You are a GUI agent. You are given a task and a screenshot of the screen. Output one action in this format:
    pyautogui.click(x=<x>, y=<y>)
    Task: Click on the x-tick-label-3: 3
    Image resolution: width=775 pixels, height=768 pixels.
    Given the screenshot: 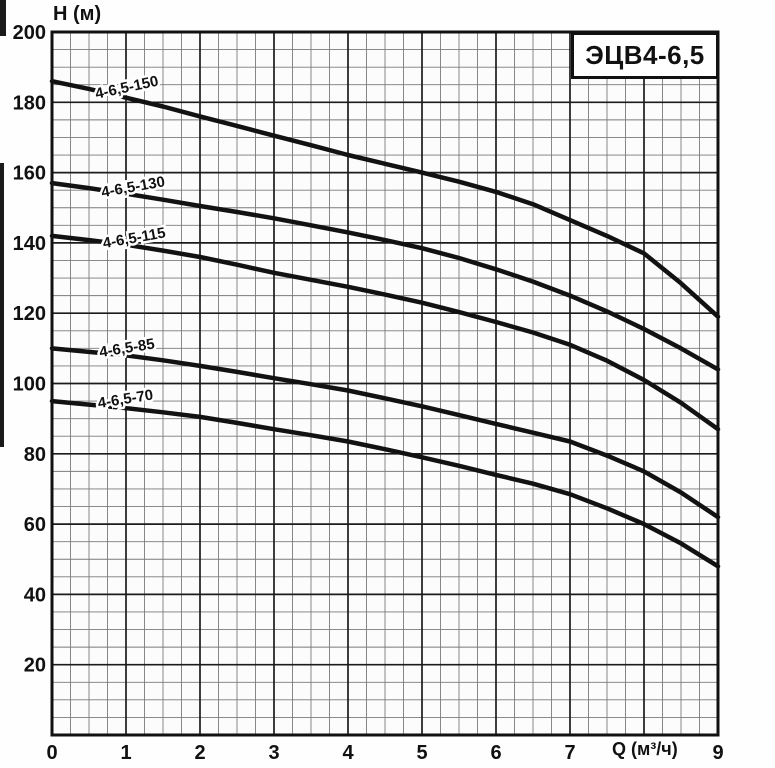 What is the action you would take?
    pyautogui.click(x=273, y=753)
    